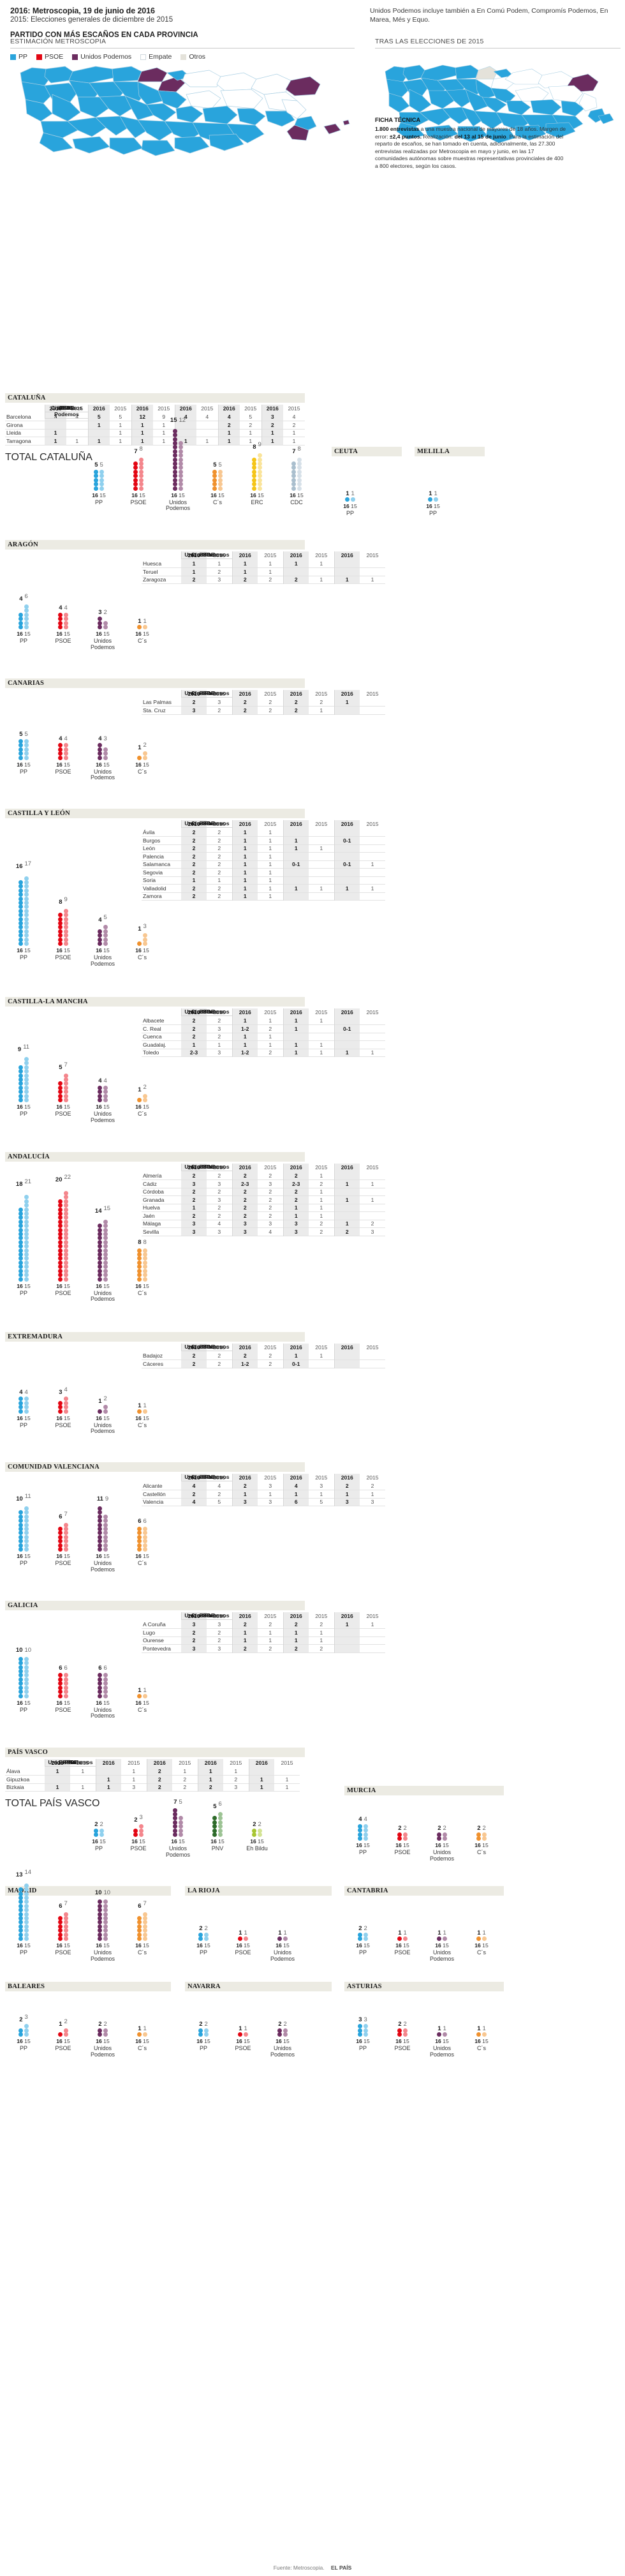 The width and height of the screenshot is (625, 2576). What do you see at coordinates (23, 910) in the screenshot?
I see `party-total-pp: 16 17 16 15 PP` at bounding box center [23, 910].